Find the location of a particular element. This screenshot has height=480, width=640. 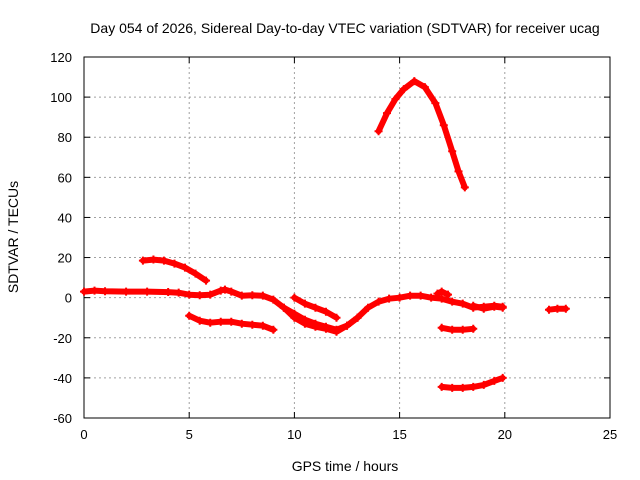

y-tick-label: 60 is located at coordinates (65, 177).